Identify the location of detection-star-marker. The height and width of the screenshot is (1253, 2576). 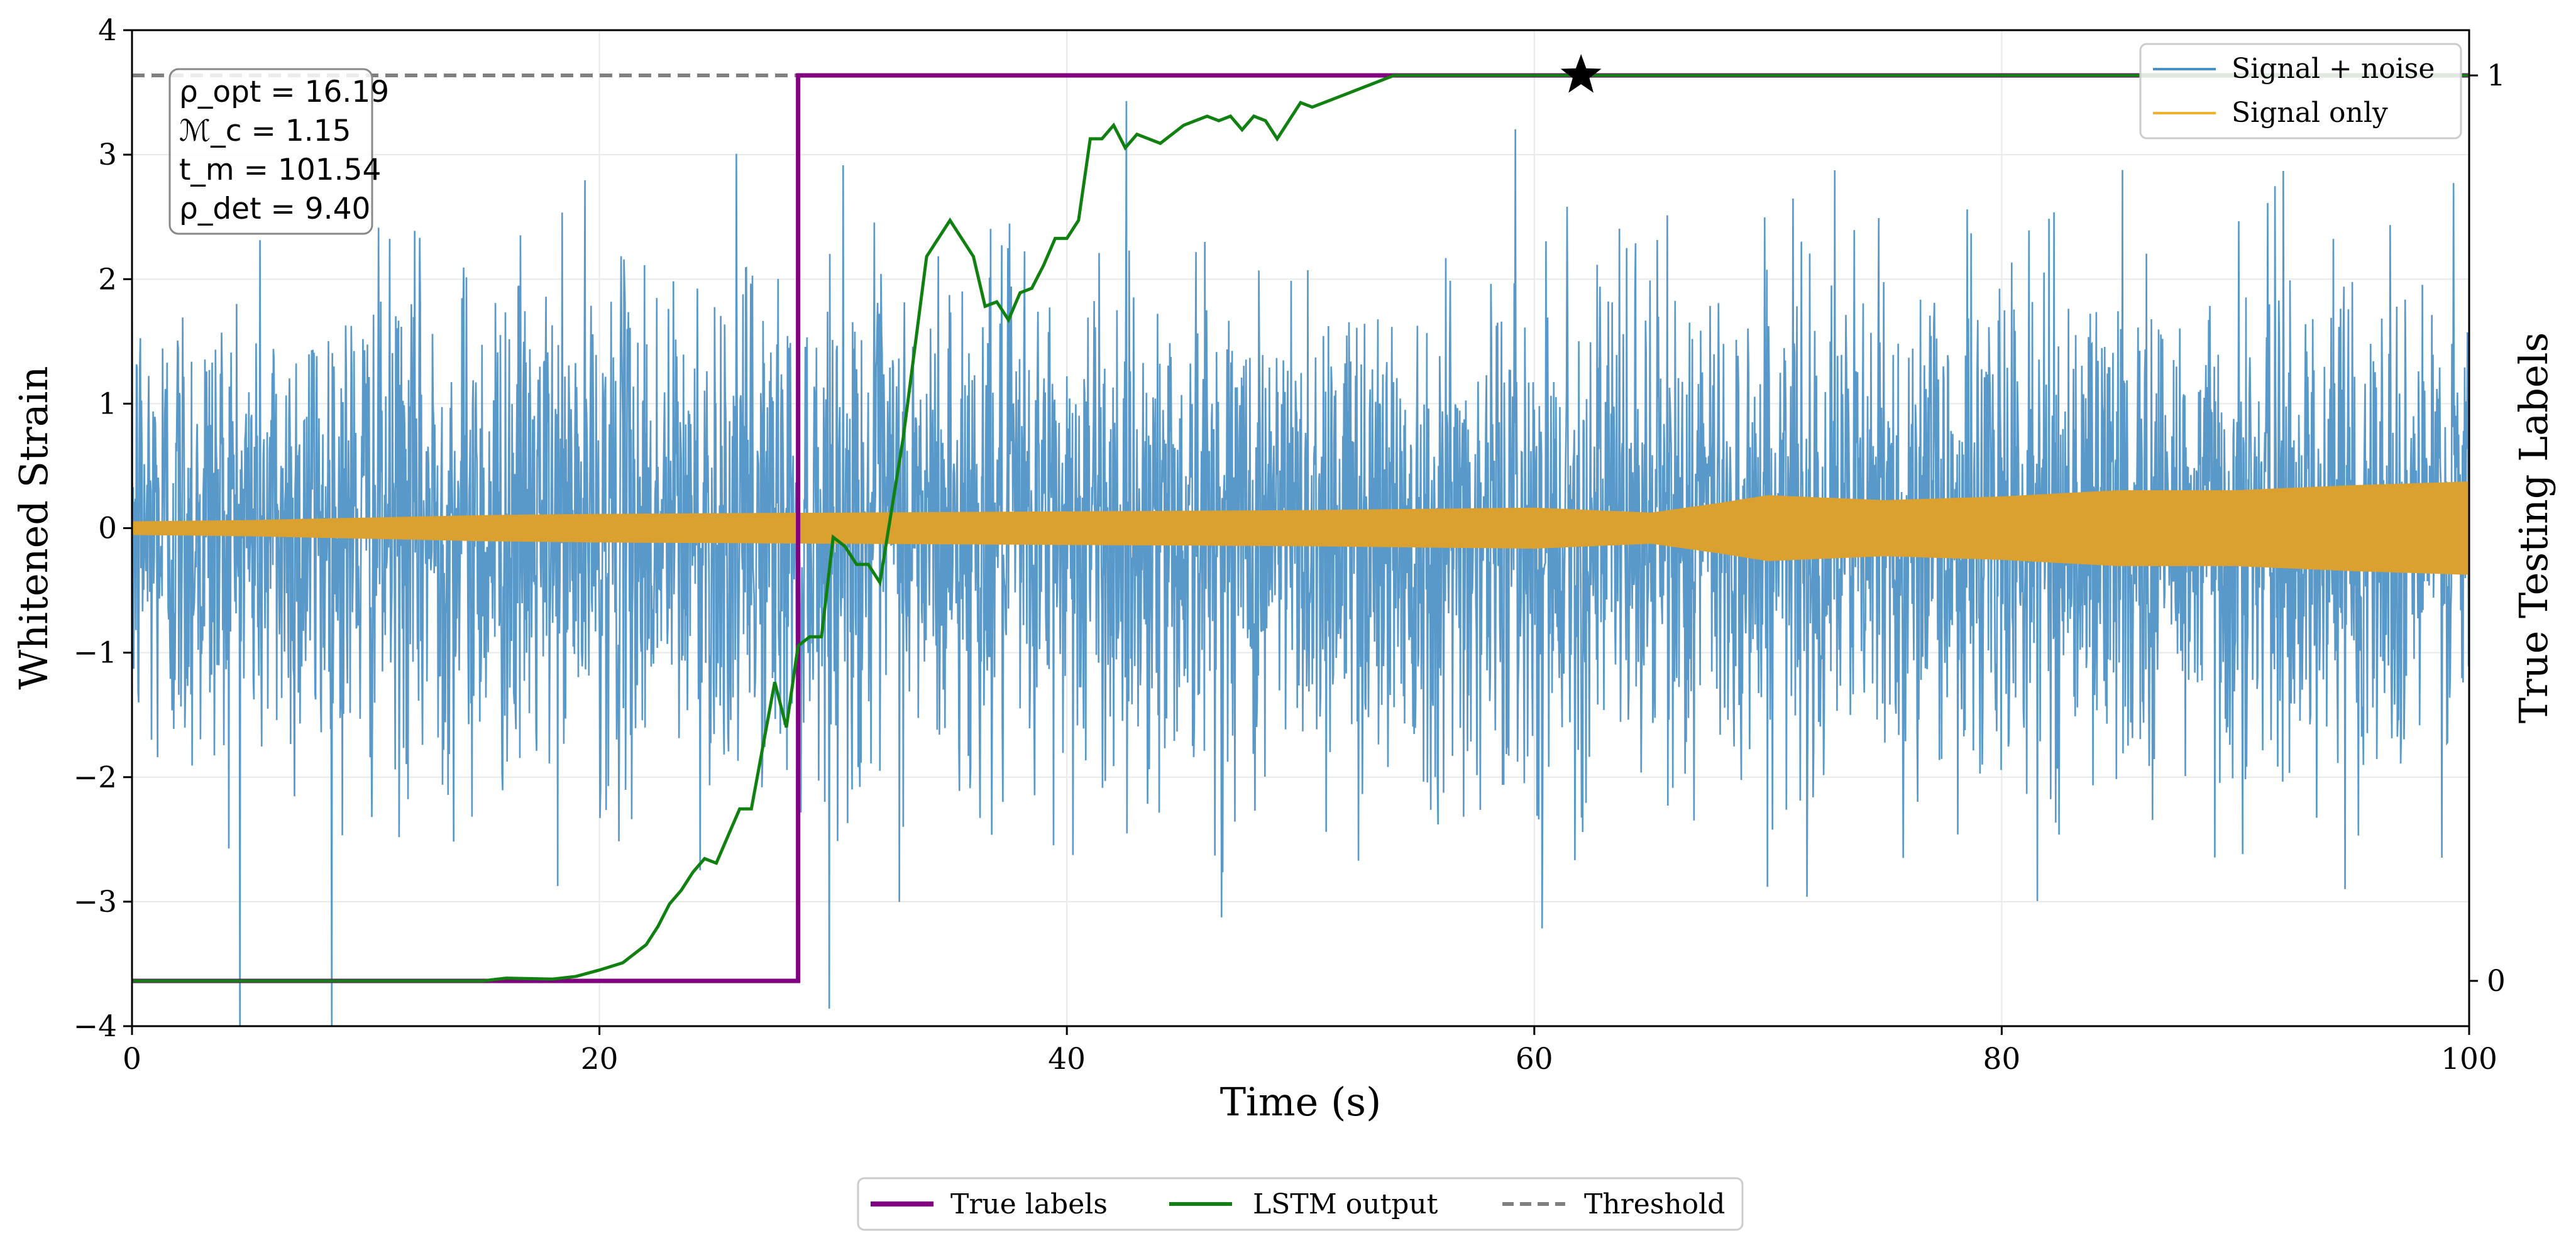
(1581, 73).